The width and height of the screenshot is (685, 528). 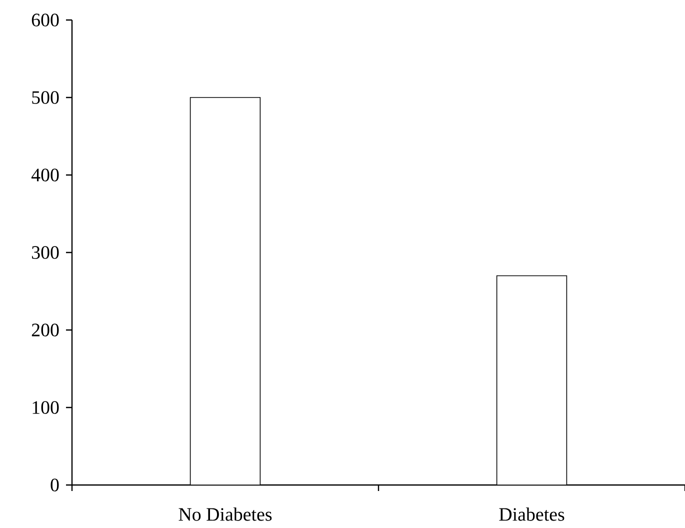 What do you see at coordinates (45, 20) in the screenshot?
I see `y-tick-label: 600` at bounding box center [45, 20].